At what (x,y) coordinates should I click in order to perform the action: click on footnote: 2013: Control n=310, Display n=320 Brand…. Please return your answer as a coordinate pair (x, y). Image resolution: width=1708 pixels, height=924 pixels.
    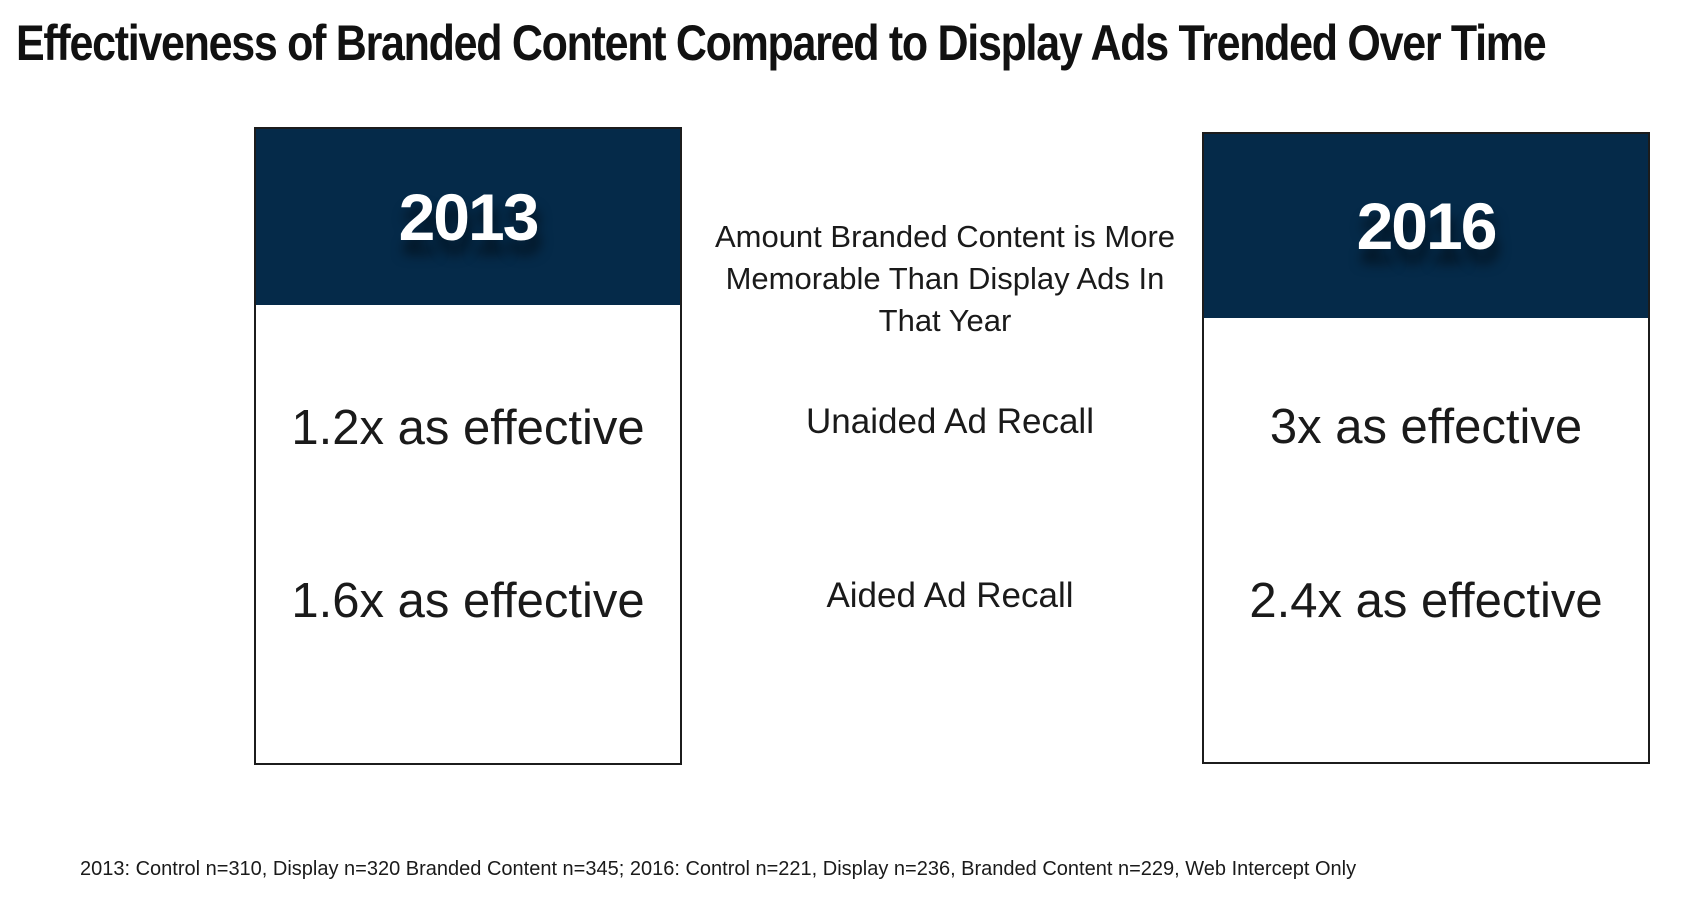
    Looking at the image, I should click on (718, 869).